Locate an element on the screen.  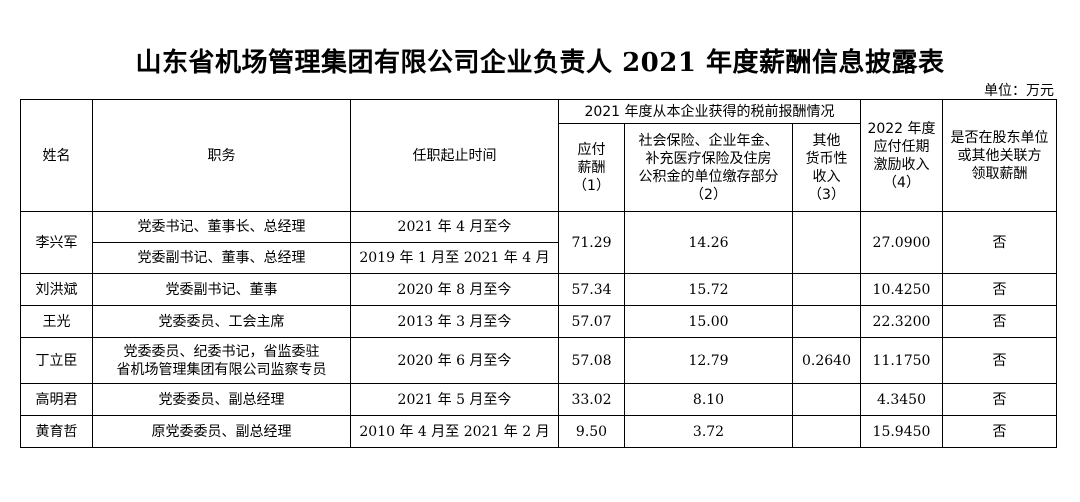
insurance-cell: 14.26 is located at coordinates (708, 242).